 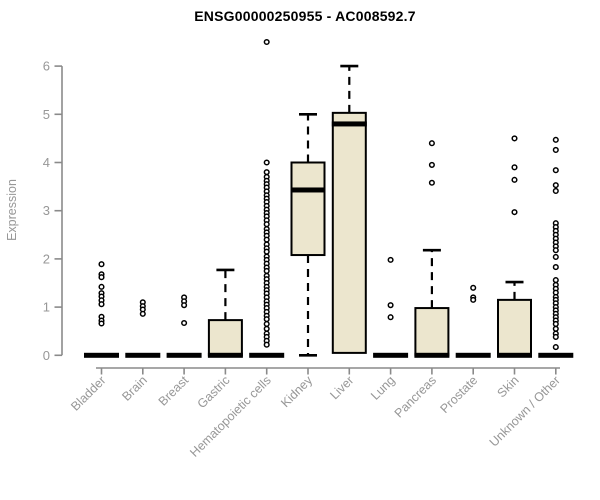 I want to click on outlier-brain, so click(x=142, y=313).